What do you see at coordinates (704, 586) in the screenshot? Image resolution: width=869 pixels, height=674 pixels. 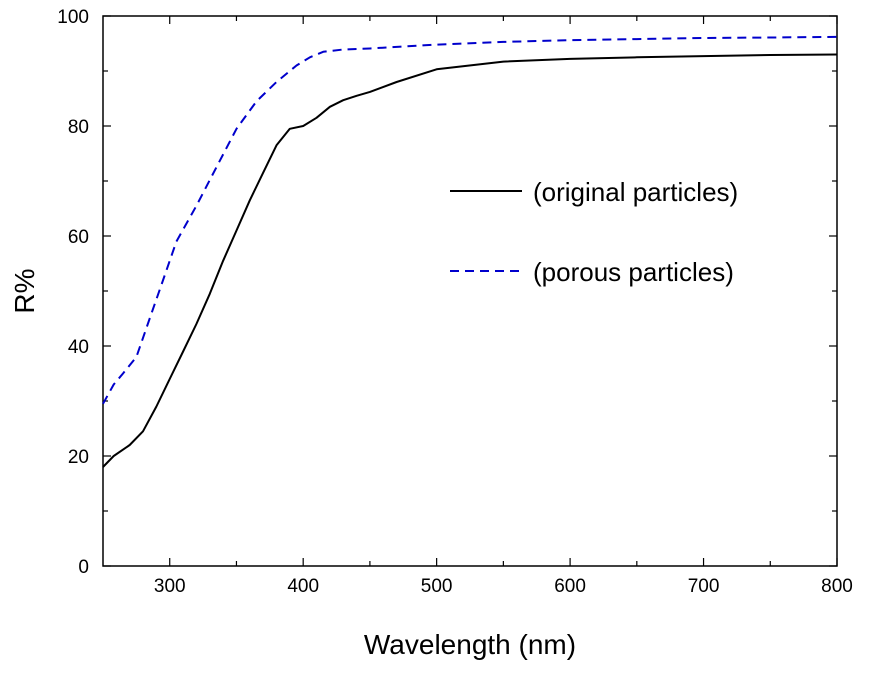 I see `x-tick-label: 700` at bounding box center [704, 586].